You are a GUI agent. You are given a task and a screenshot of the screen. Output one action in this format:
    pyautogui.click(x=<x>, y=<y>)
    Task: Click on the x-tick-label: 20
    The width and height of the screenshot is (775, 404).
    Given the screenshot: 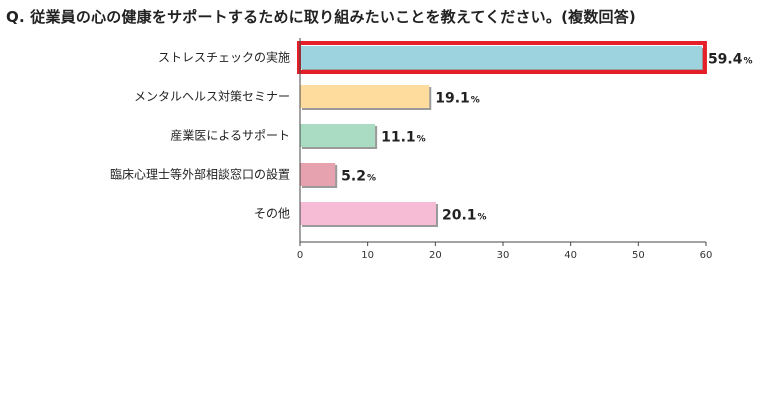 What is the action you would take?
    pyautogui.click(x=435, y=255)
    